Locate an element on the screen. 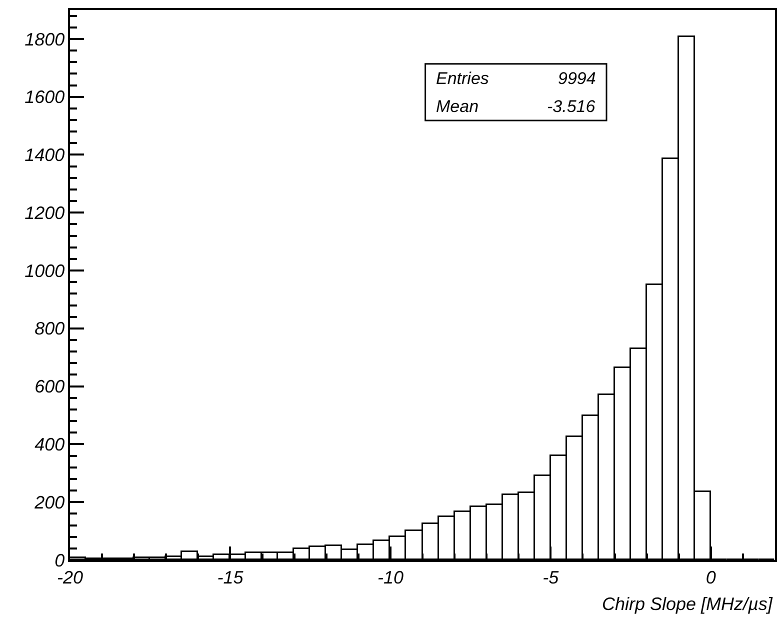  annotation: Entries is located at coordinates (463, 78).